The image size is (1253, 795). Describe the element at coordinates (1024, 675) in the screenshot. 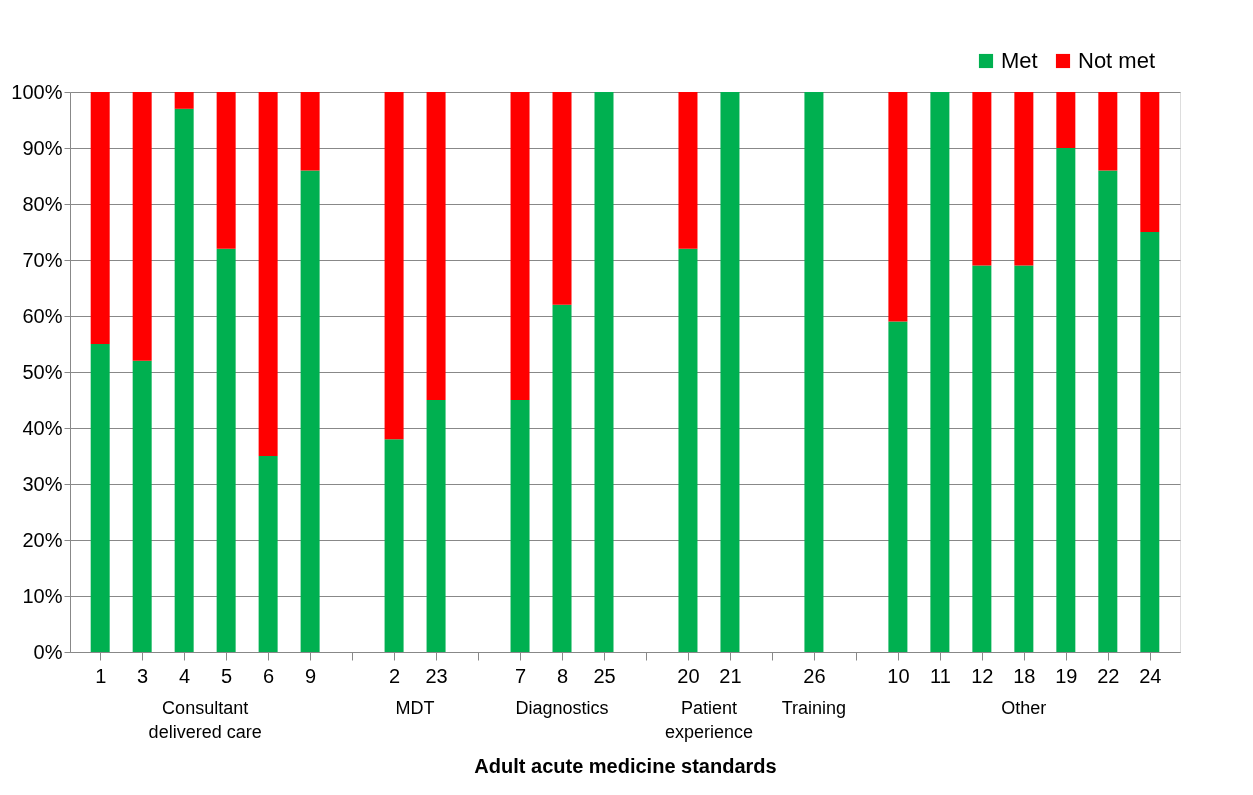

I see `x-tick-label: 18` at that location.